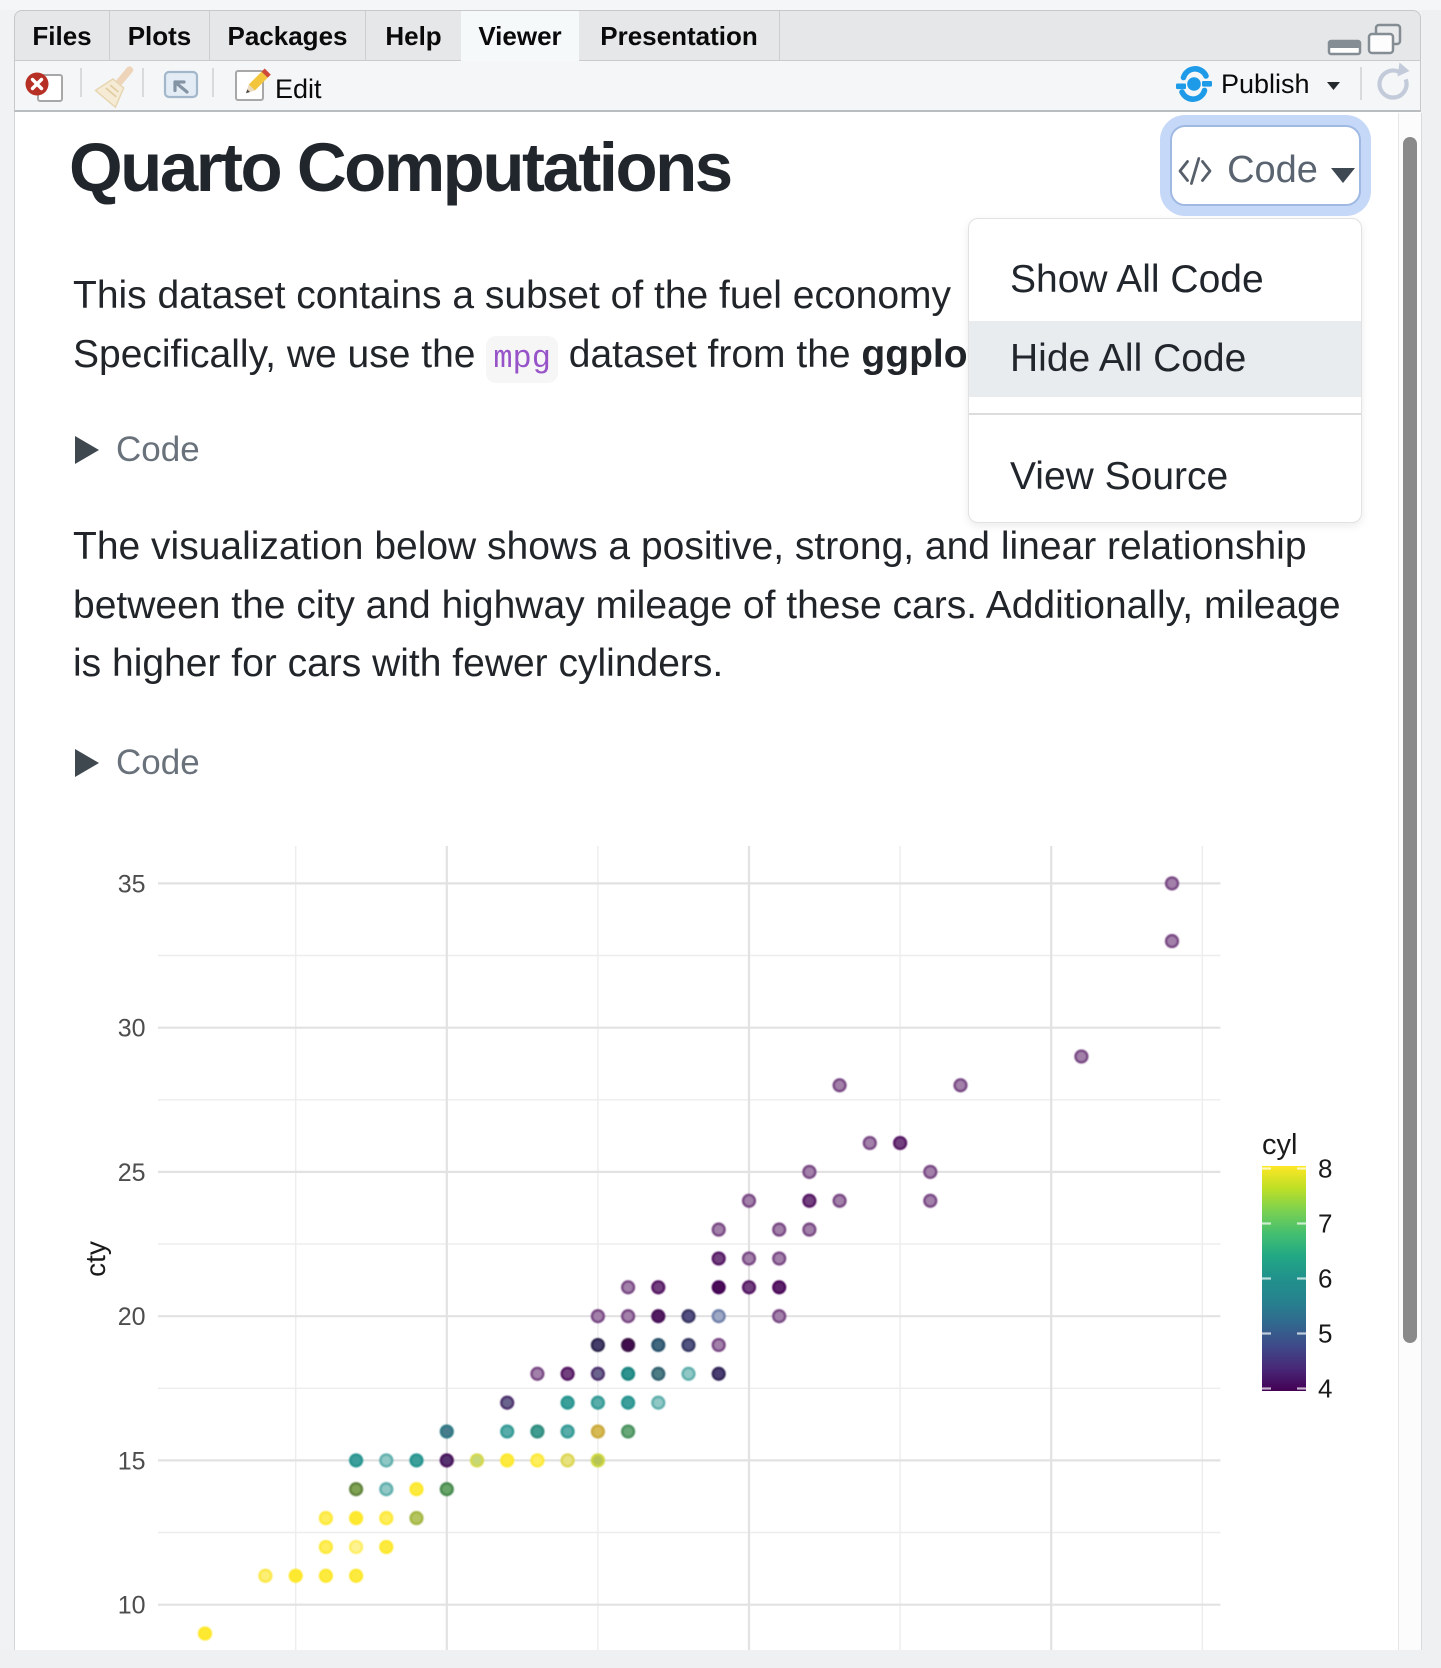 The width and height of the screenshot is (1441, 1668). Describe the element at coordinates (1325, 1169) in the screenshot. I see `svg-text: 8` at that location.